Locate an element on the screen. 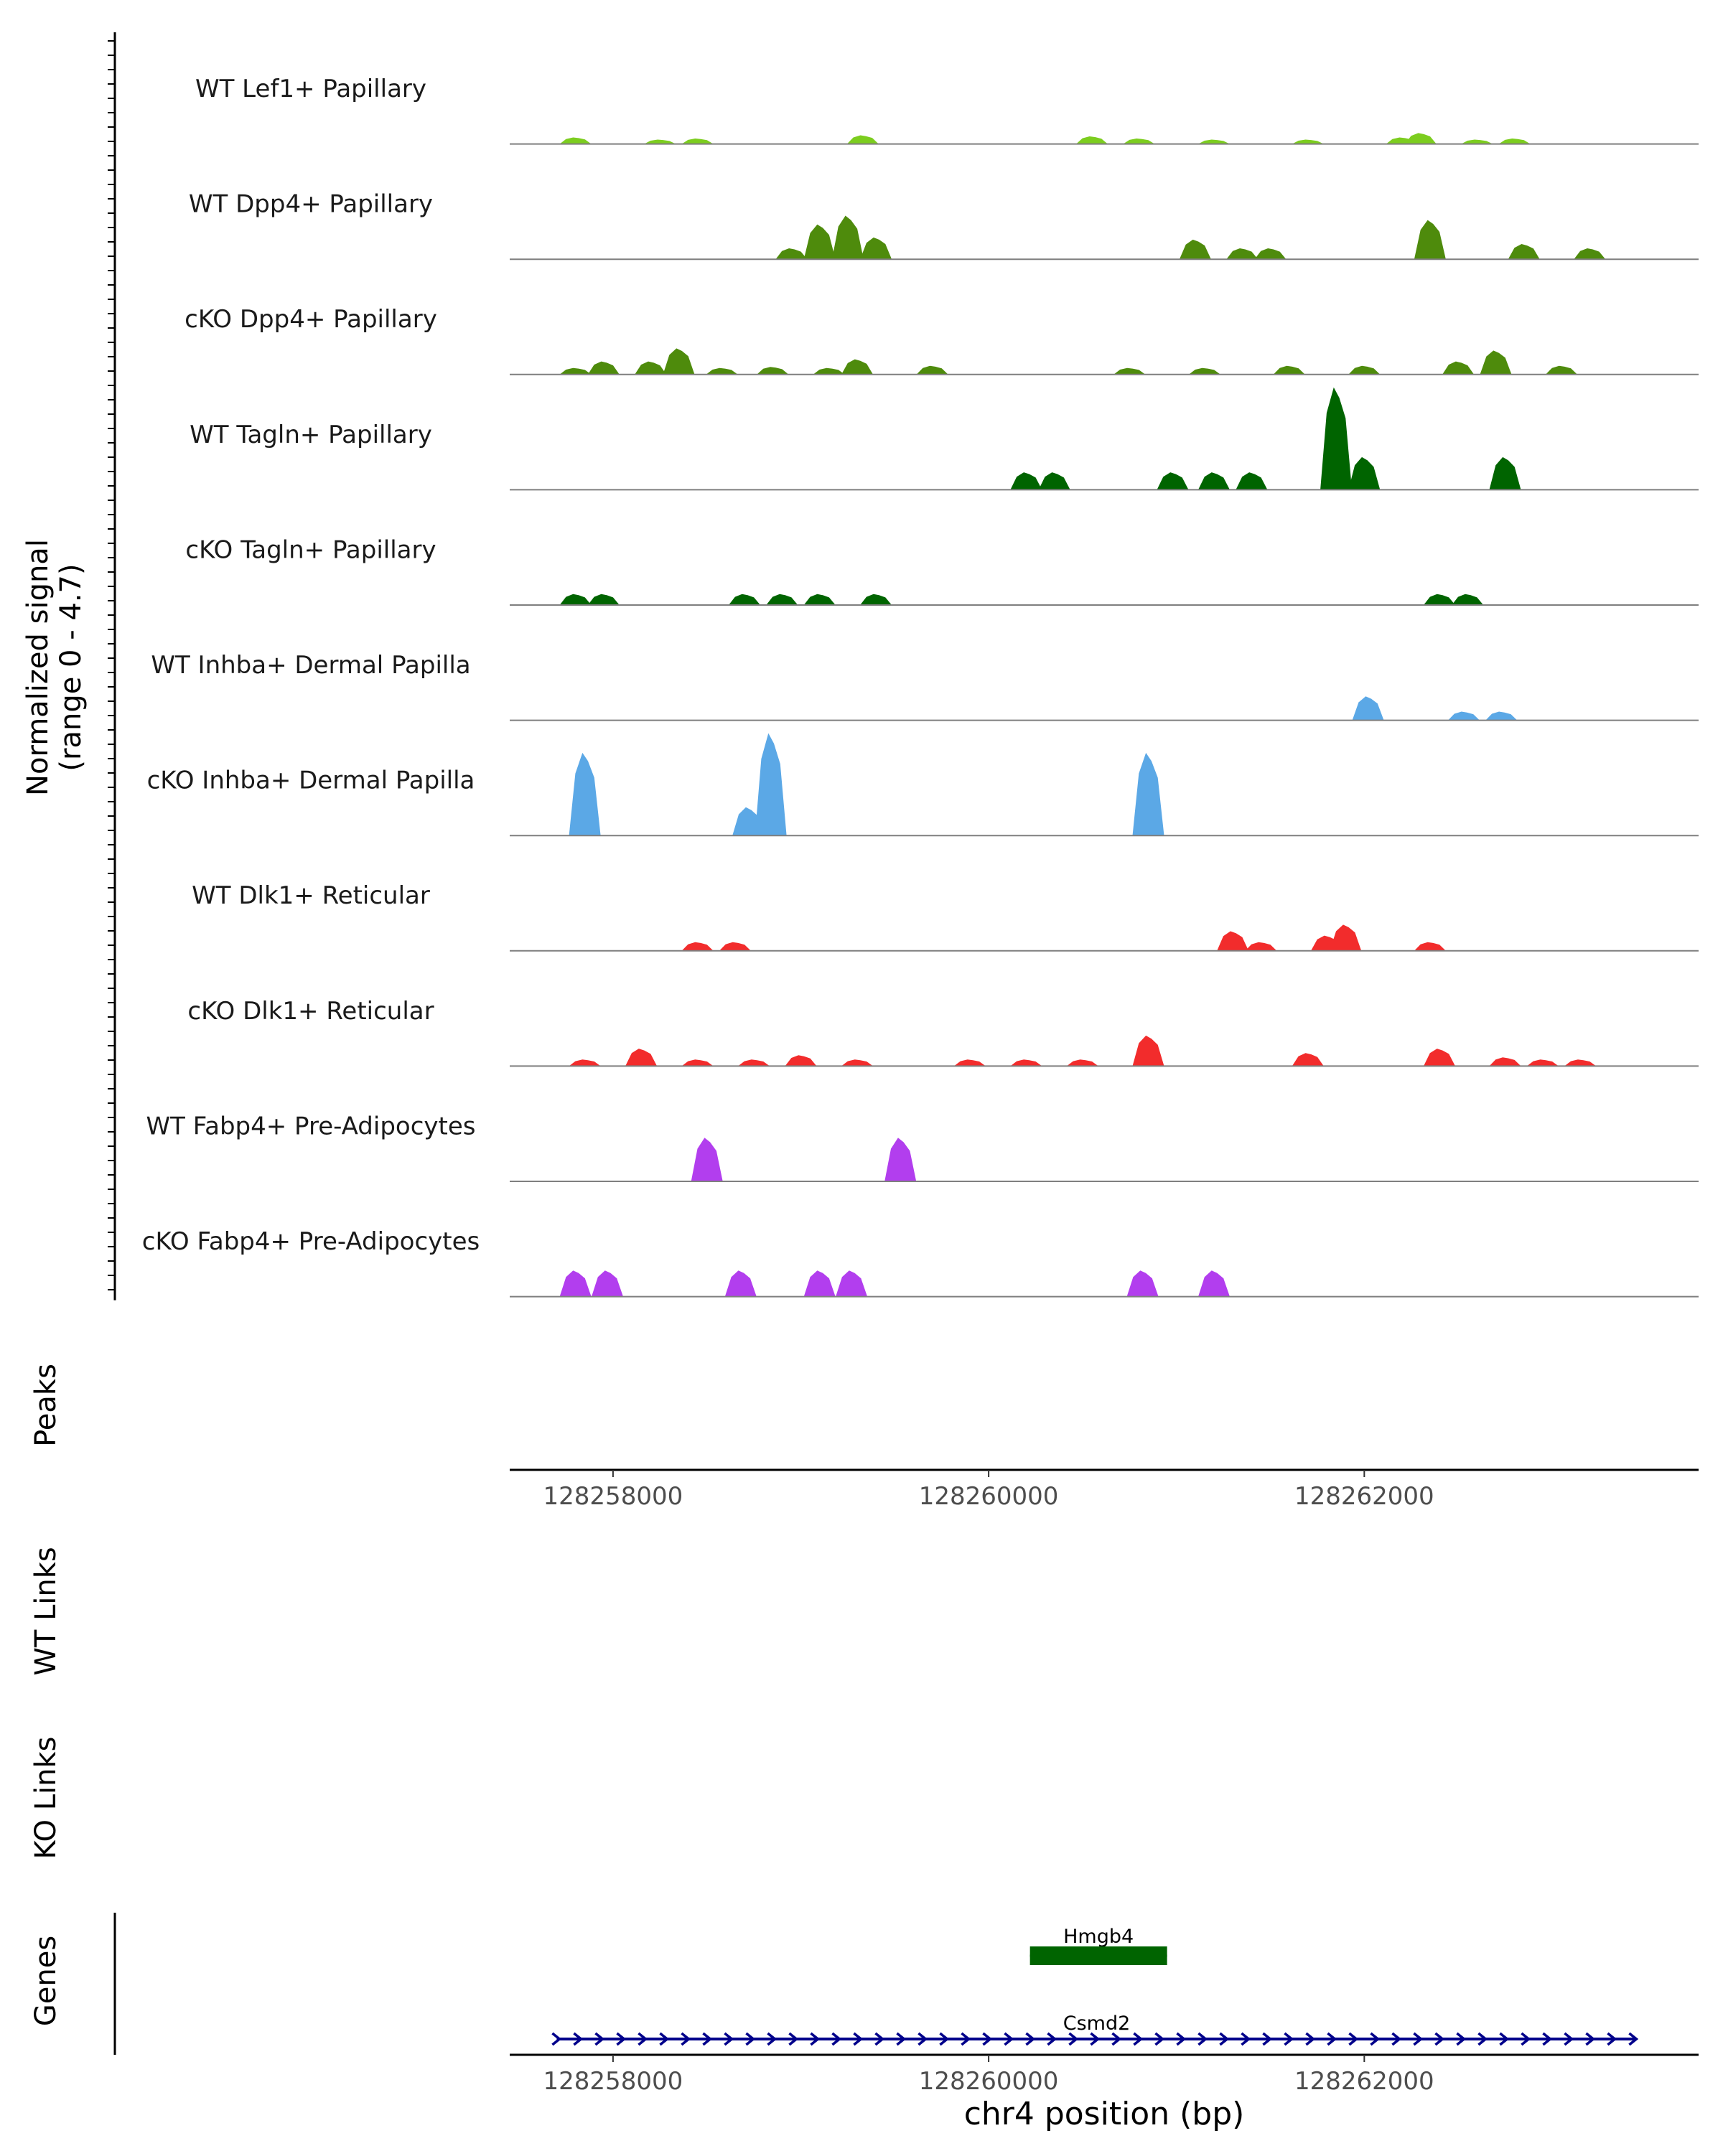 The width and height of the screenshot is (1723, 2156). gene-label: Hmgb4 is located at coordinates (1098, 1937).